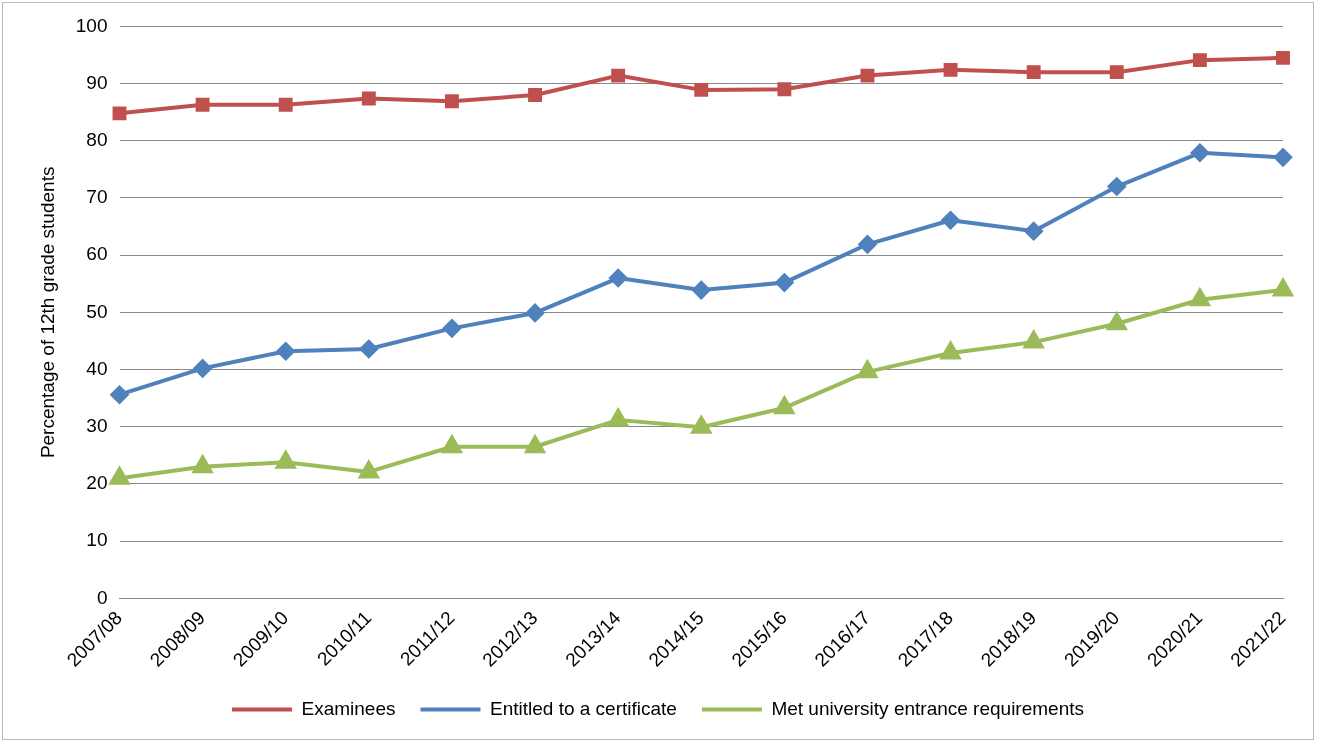  What do you see at coordinates (91, 25) in the screenshot?
I see `y-tick-label: 100` at bounding box center [91, 25].